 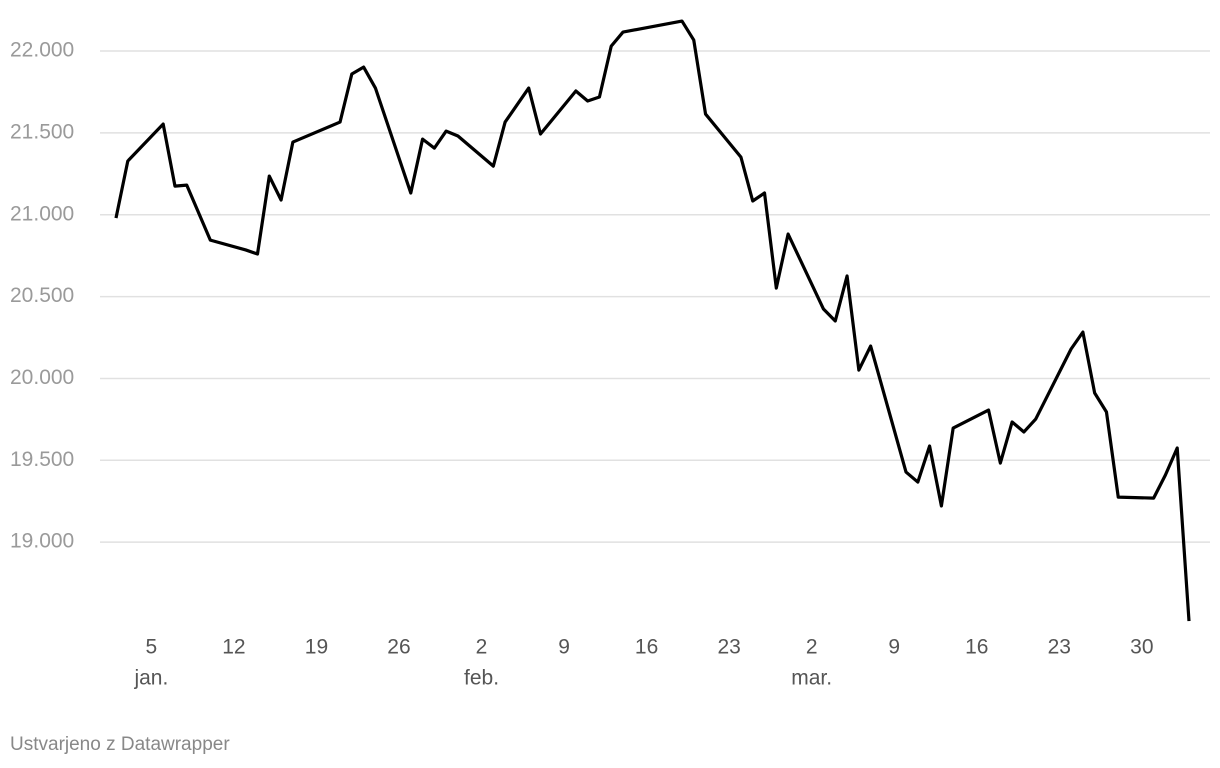 I want to click on x-tick-label: 19, so click(x=316, y=647).